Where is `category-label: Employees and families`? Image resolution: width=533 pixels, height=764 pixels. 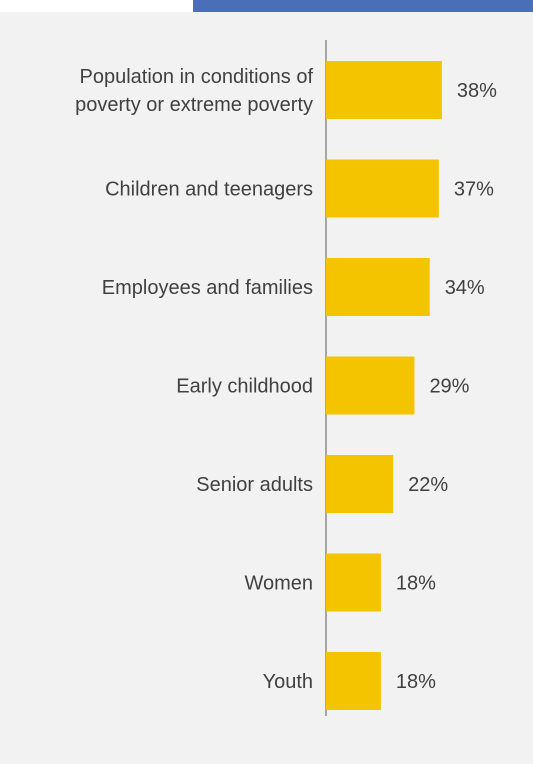
category-label: Employees and families is located at coordinates (207, 288).